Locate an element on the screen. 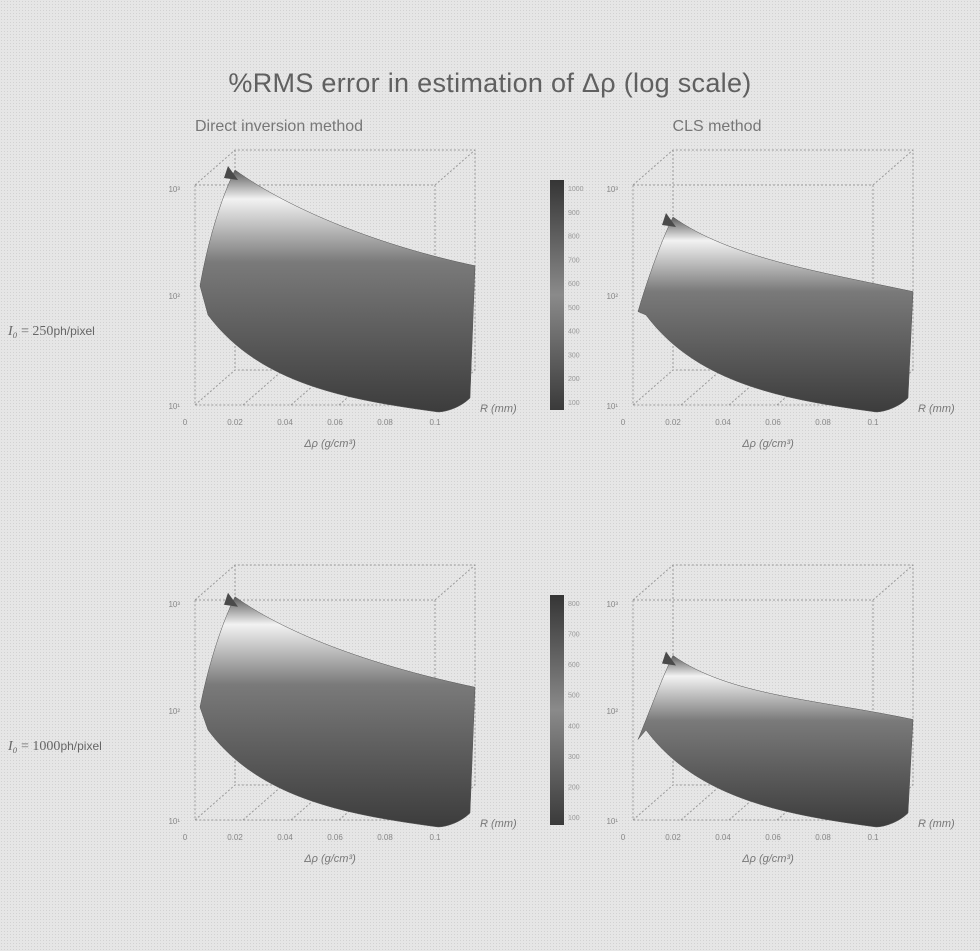 Image resolution: width=980 pixels, height=951 pixels. row-label-250-symbol: I₀ is located at coordinates (13, 331).